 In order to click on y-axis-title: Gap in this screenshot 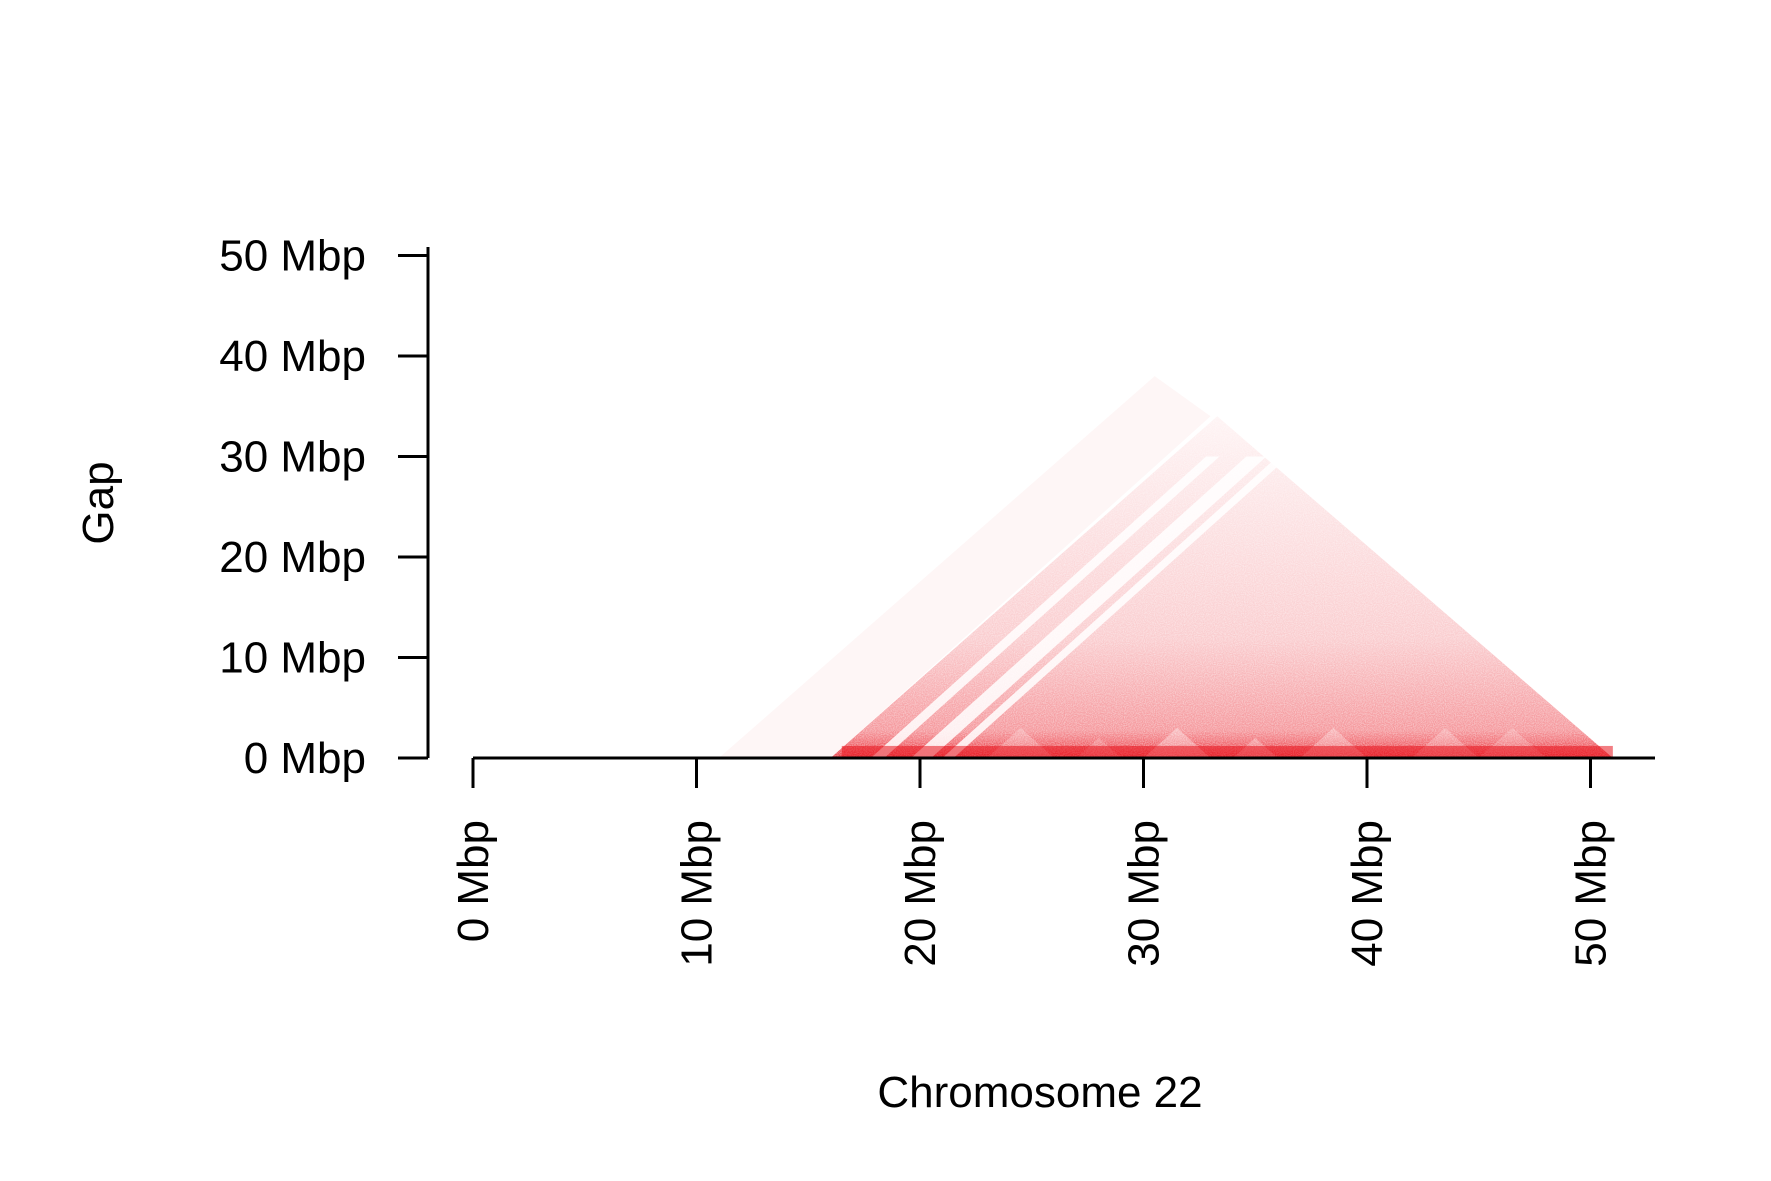, I will do `click(98, 502)`.